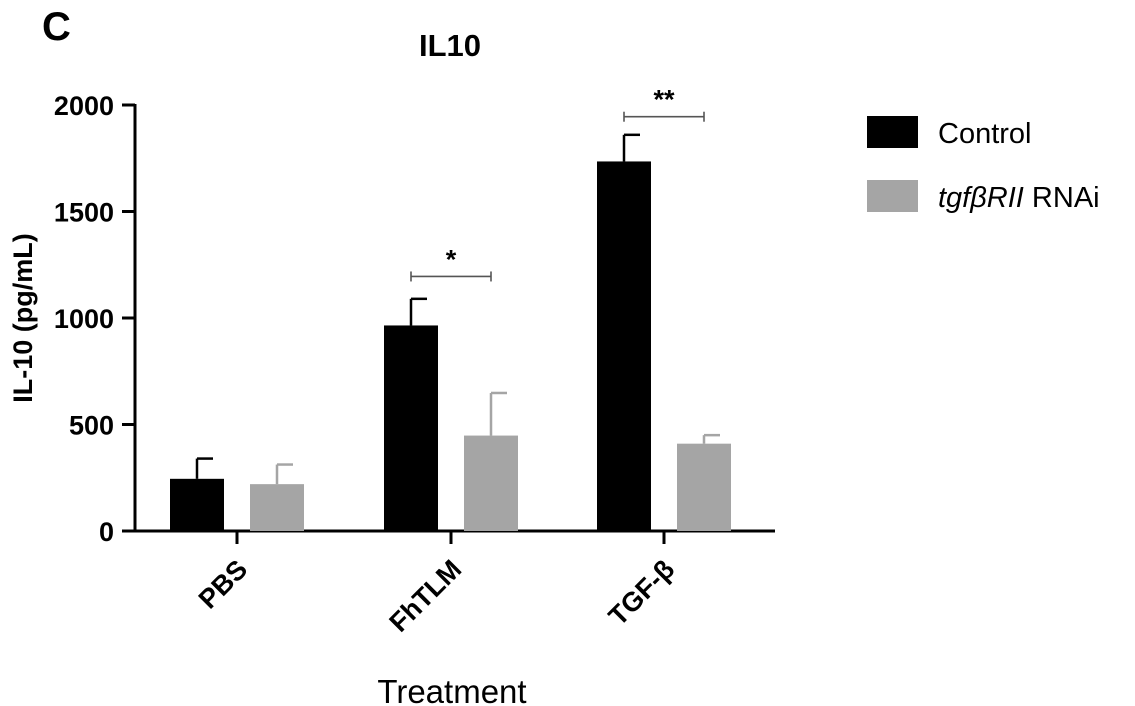 Image resolution: width=1135 pixels, height=706 pixels. I want to click on y-axis-label: IL-10 (pg/mL), so click(23, 318).